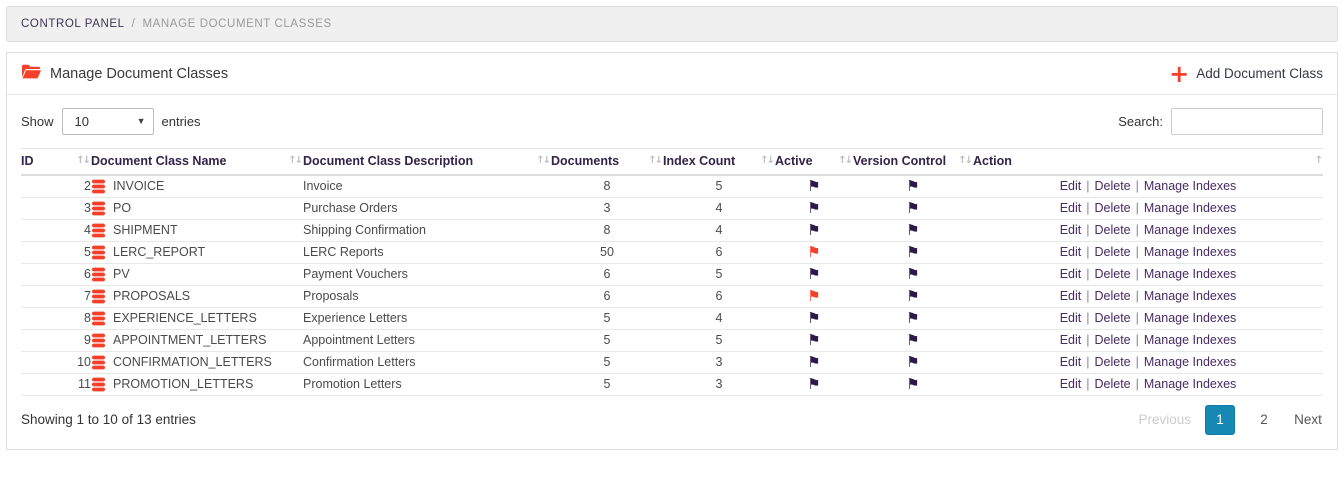 This screenshot has height=478, width=1344. Describe the element at coordinates (719, 162) in the screenshot. I see `column-header-index-count: Index Count ↑↓` at that location.